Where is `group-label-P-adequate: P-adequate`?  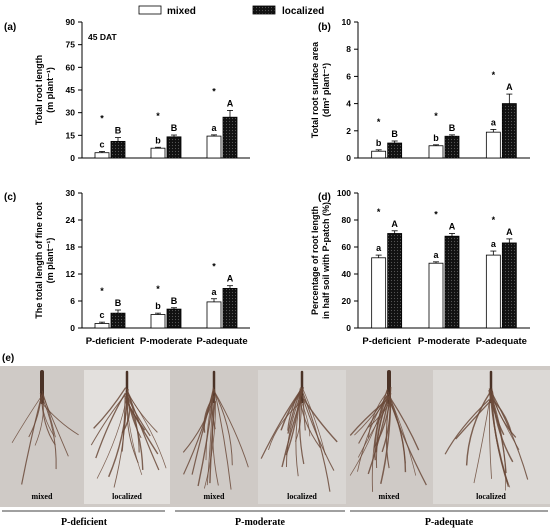
group-label-P-adequate: P-adequate is located at coordinates (449, 522).